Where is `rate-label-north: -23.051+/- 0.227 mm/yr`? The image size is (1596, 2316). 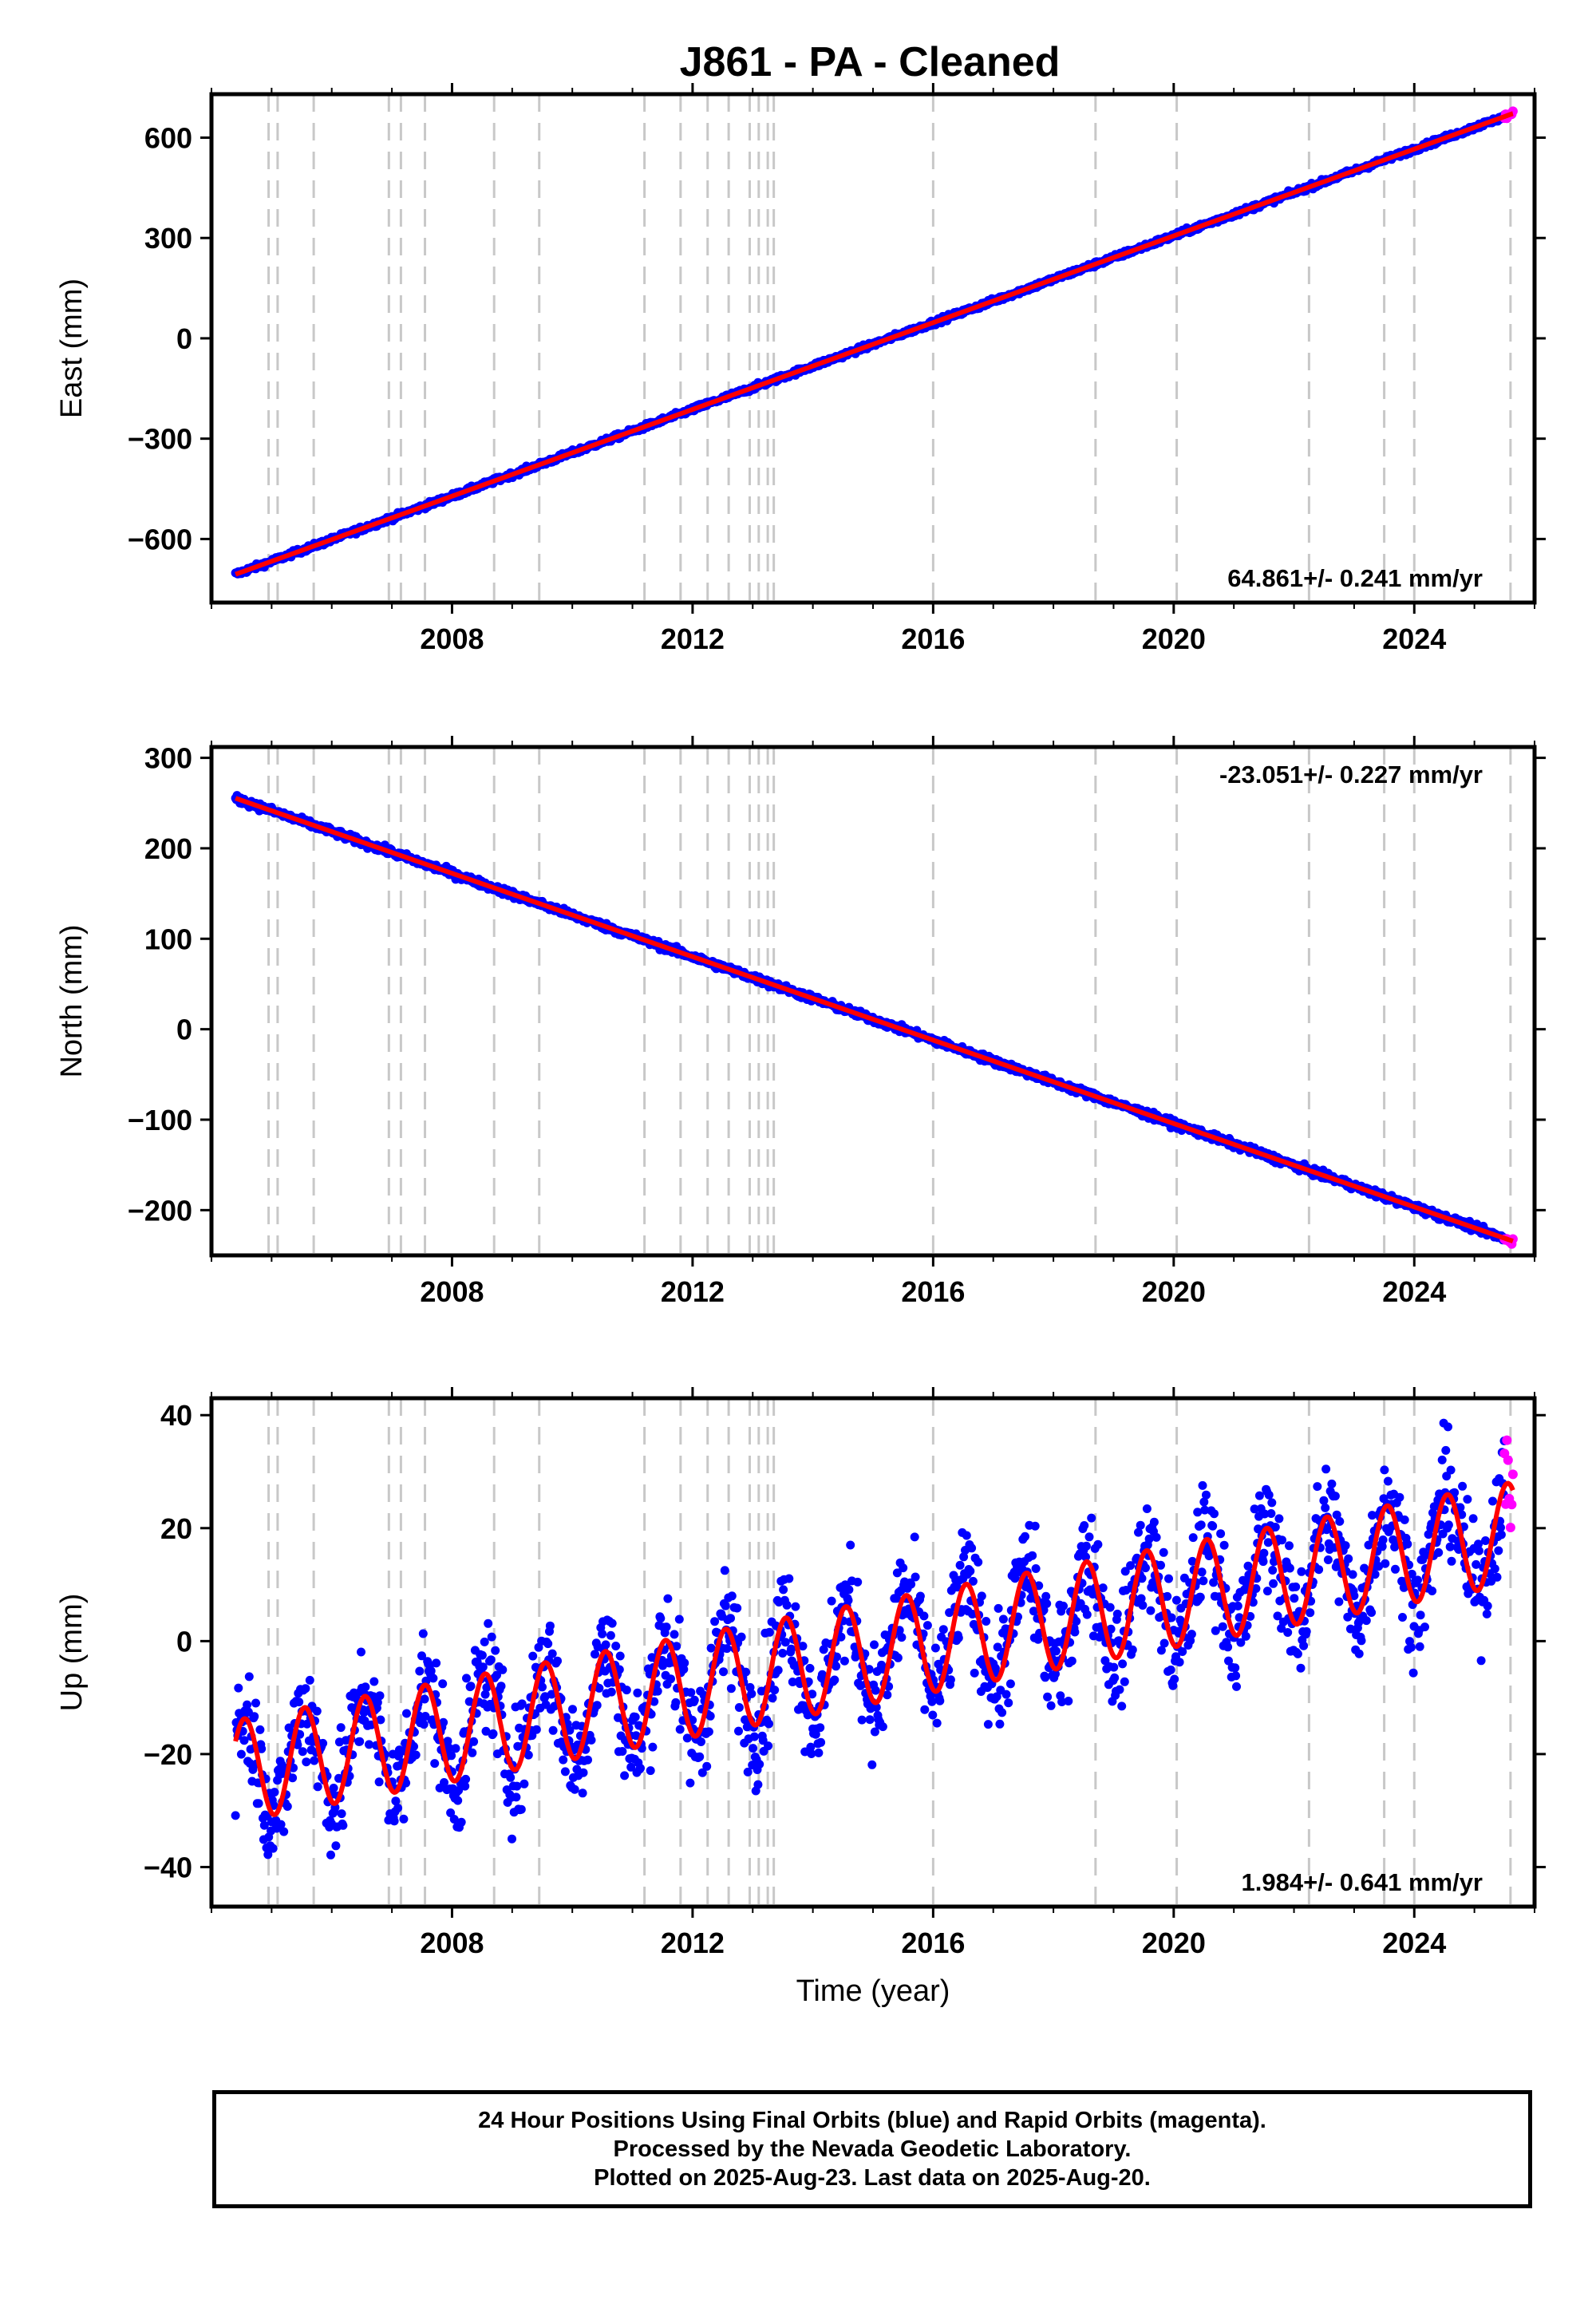 rate-label-north: -23.051+/- 0.227 mm/yr is located at coordinates (1351, 774).